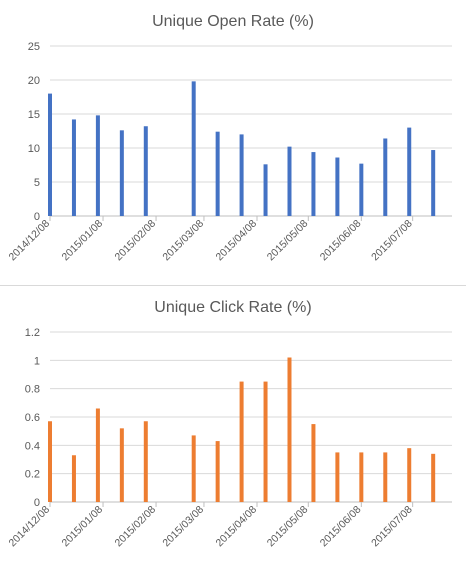  What do you see at coordinates (32, 475) in the screenshot?
I see `click-rate-y-tick-label: 0.2` at bounding box center [32, 475].